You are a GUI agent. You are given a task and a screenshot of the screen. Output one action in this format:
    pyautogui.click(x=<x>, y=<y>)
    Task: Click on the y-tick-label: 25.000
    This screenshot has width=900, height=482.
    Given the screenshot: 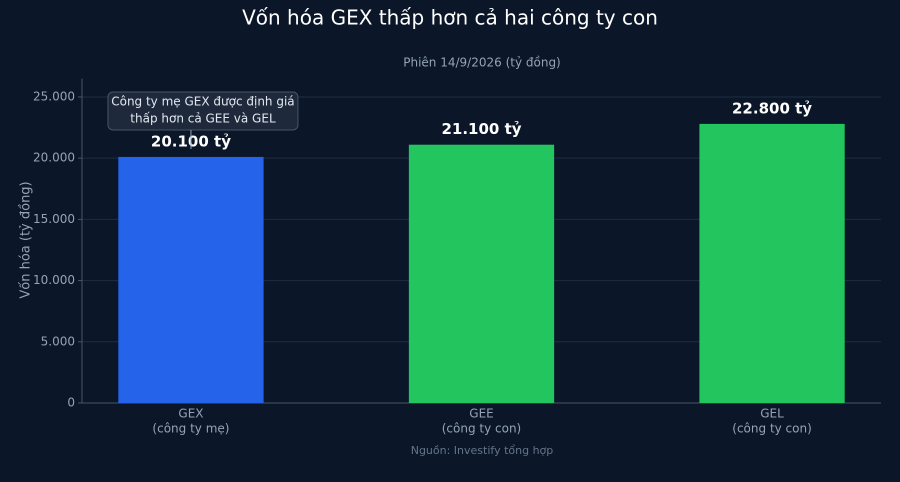 What is the action you would take?
    pyautogui.click(x=54, y=96)
    